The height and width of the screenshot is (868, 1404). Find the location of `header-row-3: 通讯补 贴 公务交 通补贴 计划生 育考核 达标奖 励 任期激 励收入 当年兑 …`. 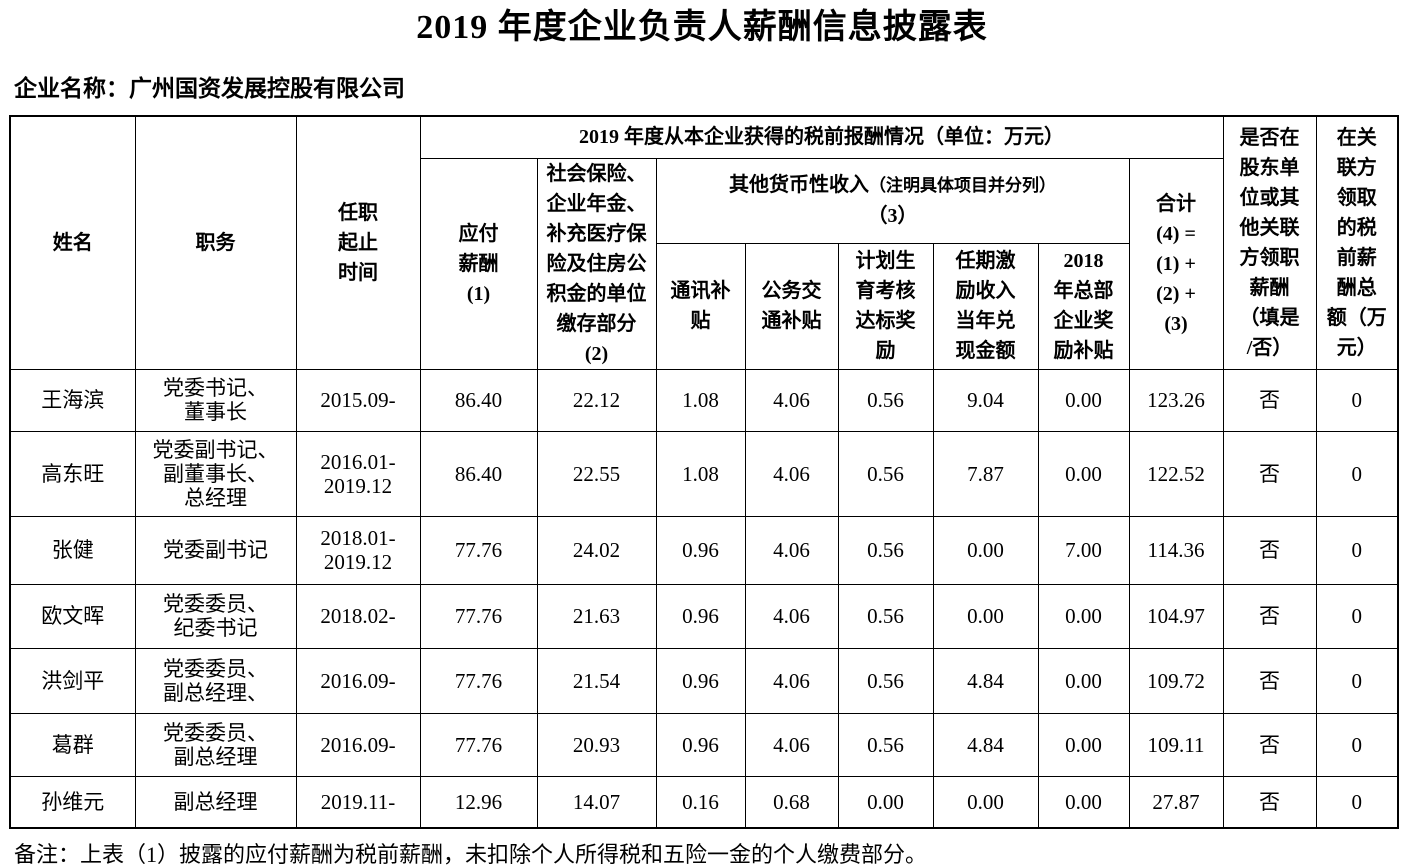

header-row-3: 通讯补 贴 公务交 通补贴 计划生 育考核 达标奖 励 任期激 励收入 当年兑 … is located at coordinates (704, 306).